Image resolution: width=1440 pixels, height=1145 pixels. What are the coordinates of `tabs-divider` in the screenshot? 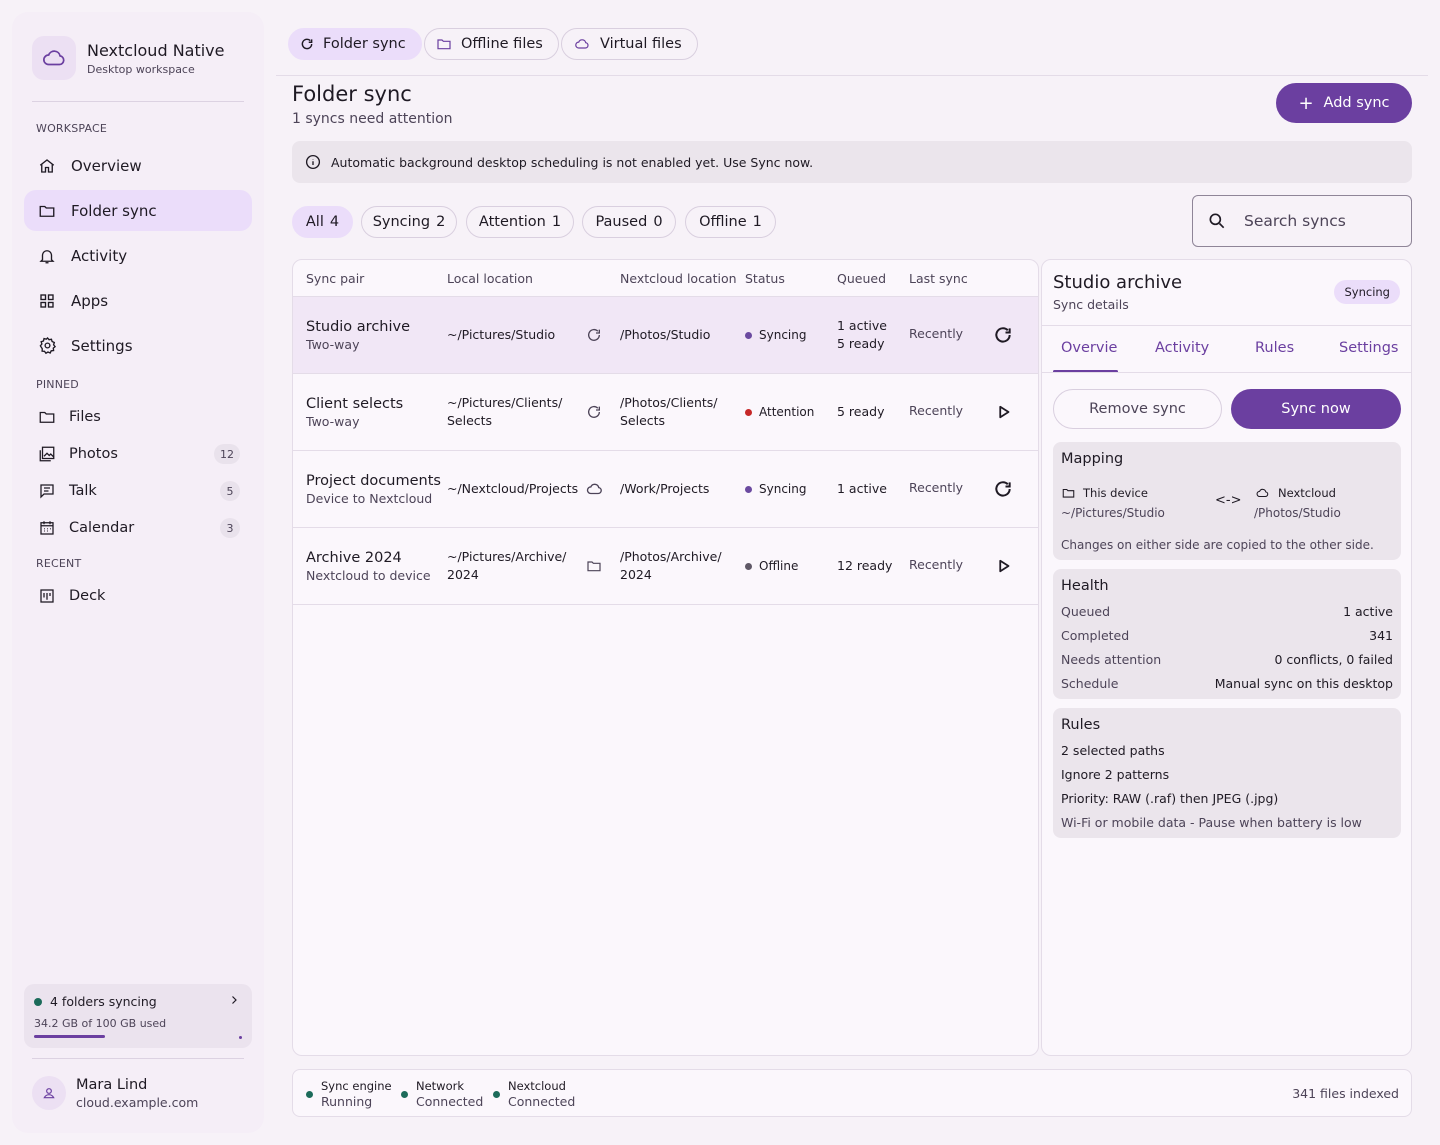 It's located at (1226, 372).